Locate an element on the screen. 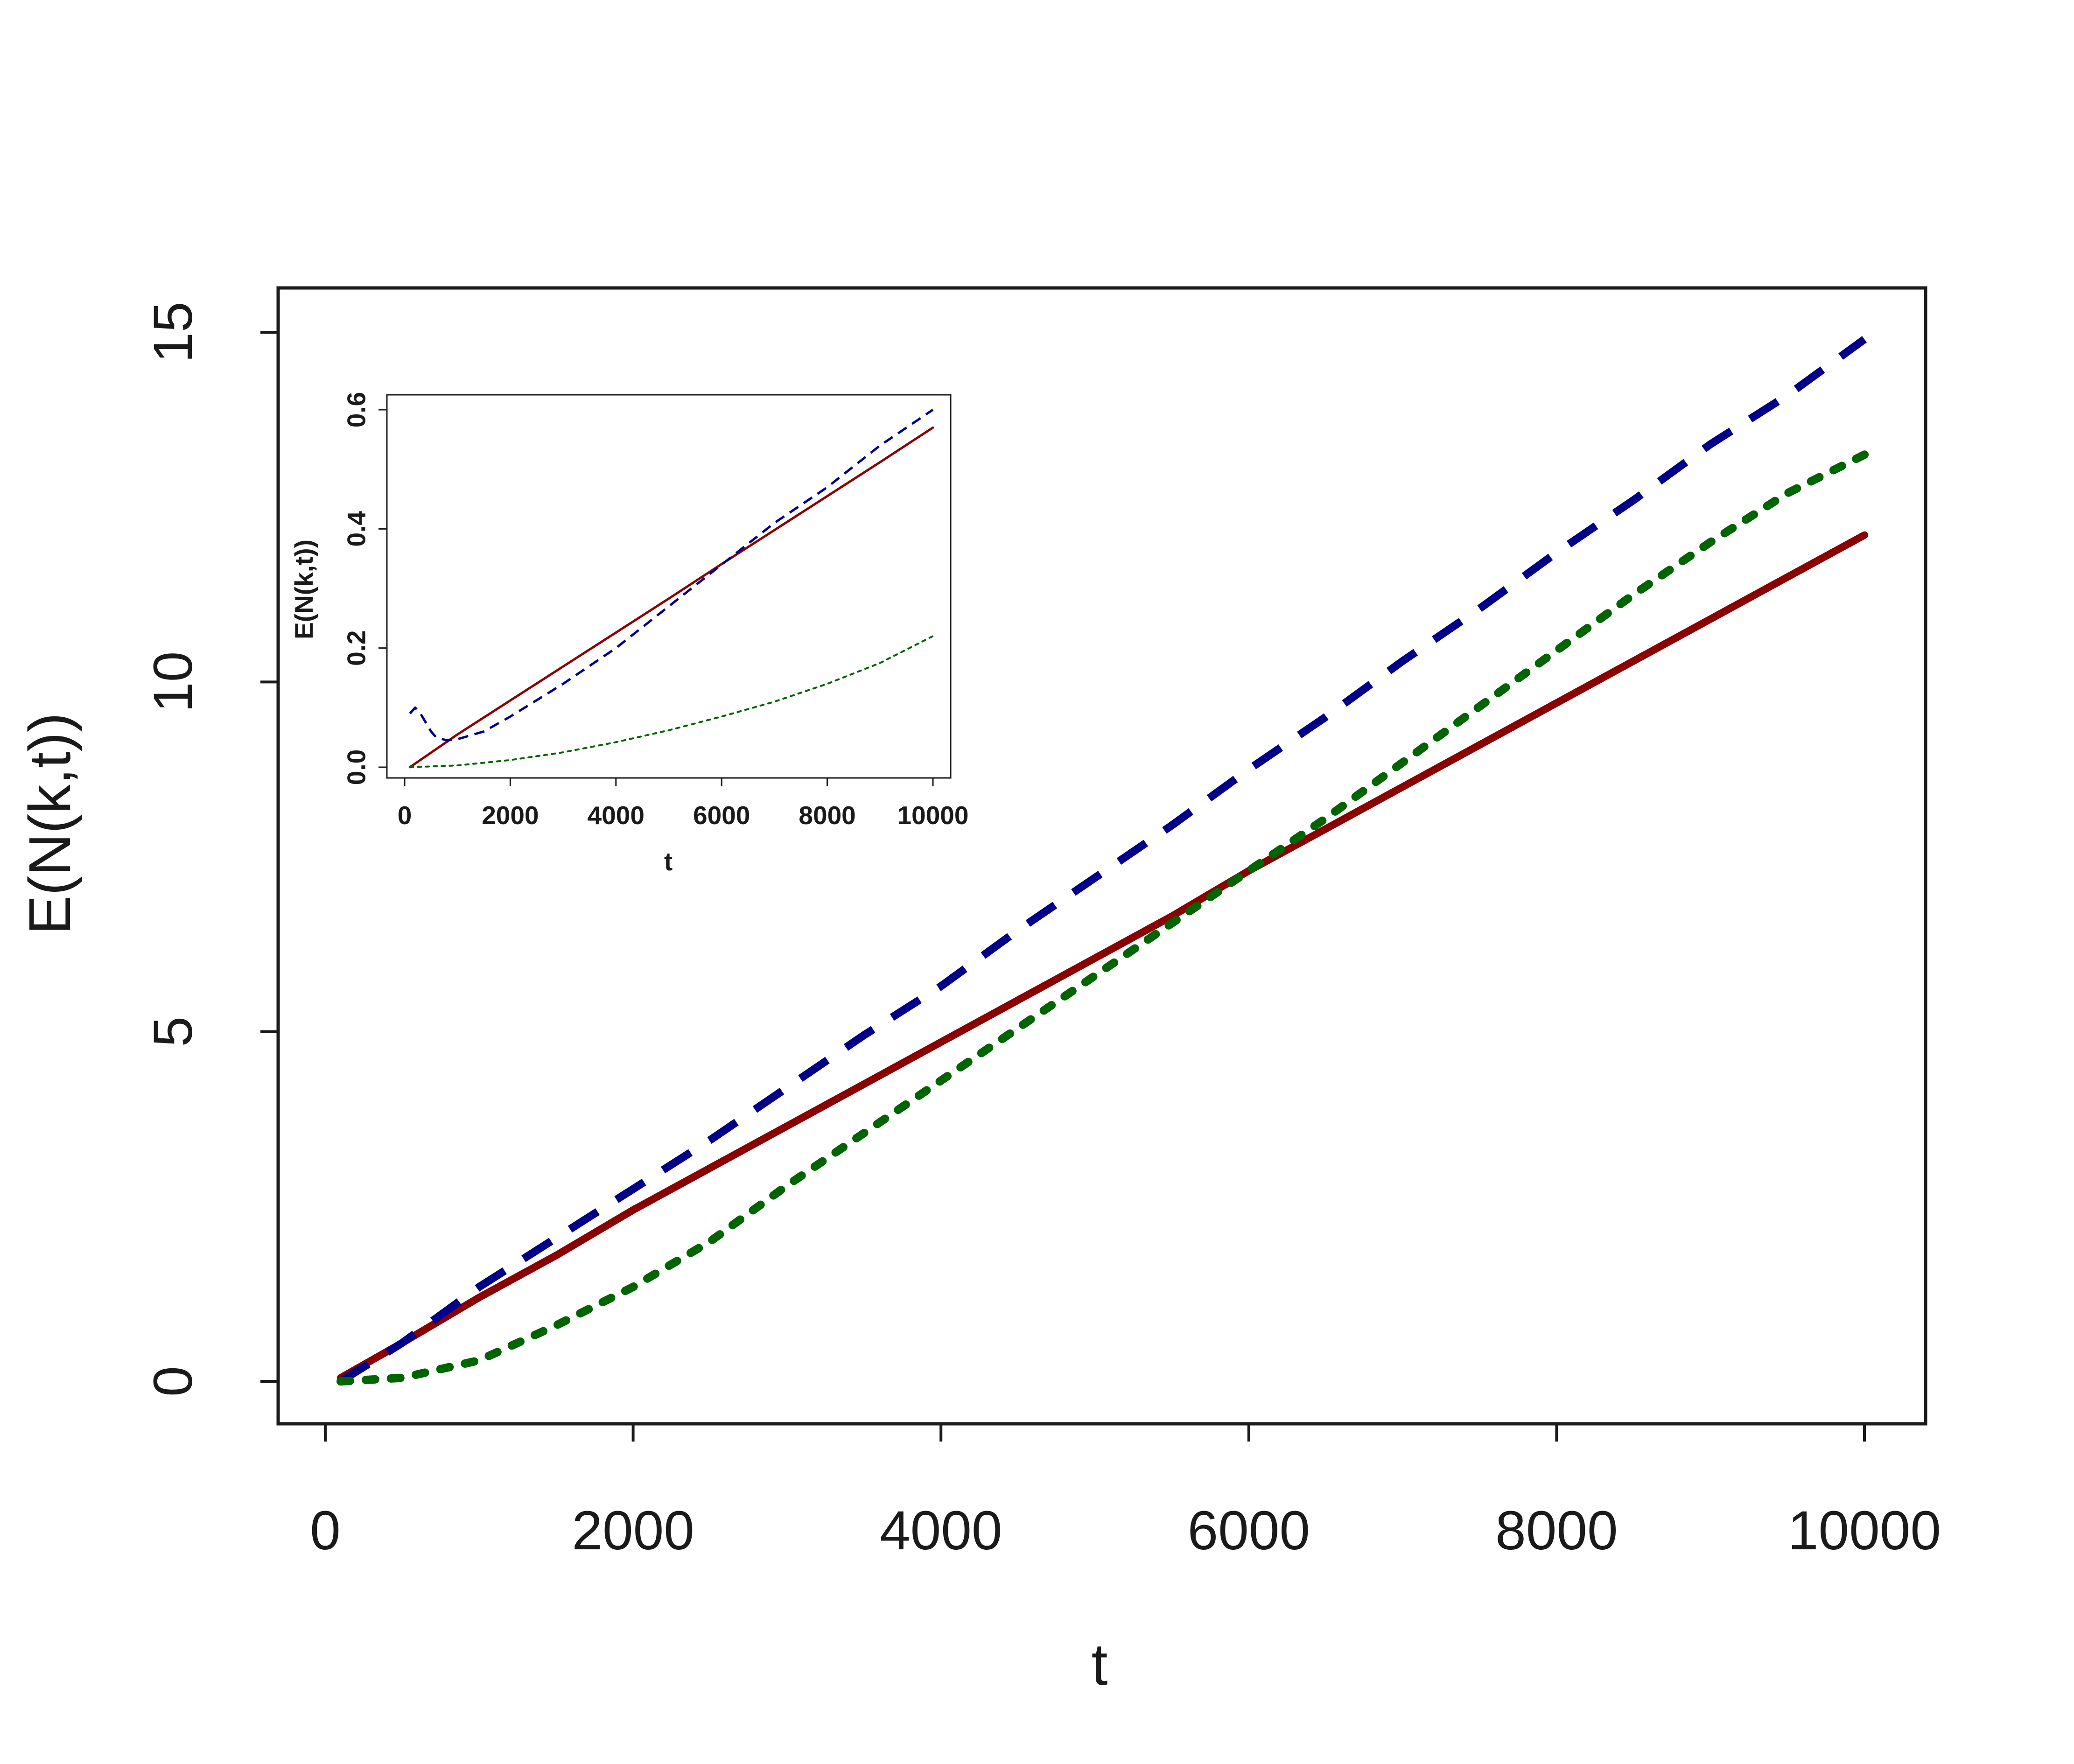  main-y-tick-label: 10 is located at coordinates (173, 682).